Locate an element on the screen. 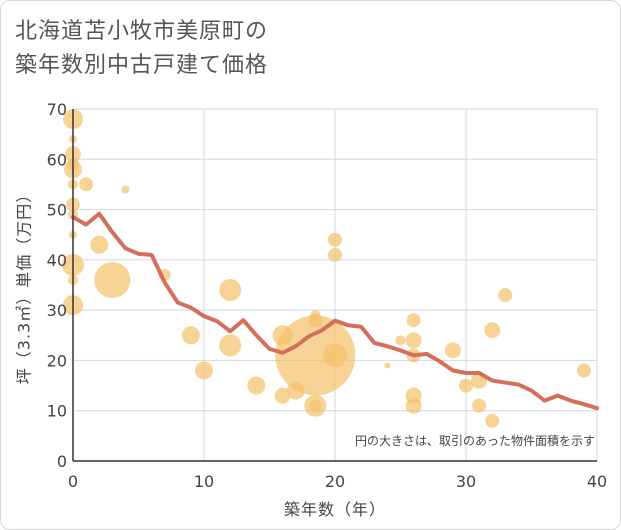 This screenshot has height=530, width=621. chart-title: 北海道苫小牧市美原町の 築年数別中古戸建て価格 is located at coordinates (141, 49).